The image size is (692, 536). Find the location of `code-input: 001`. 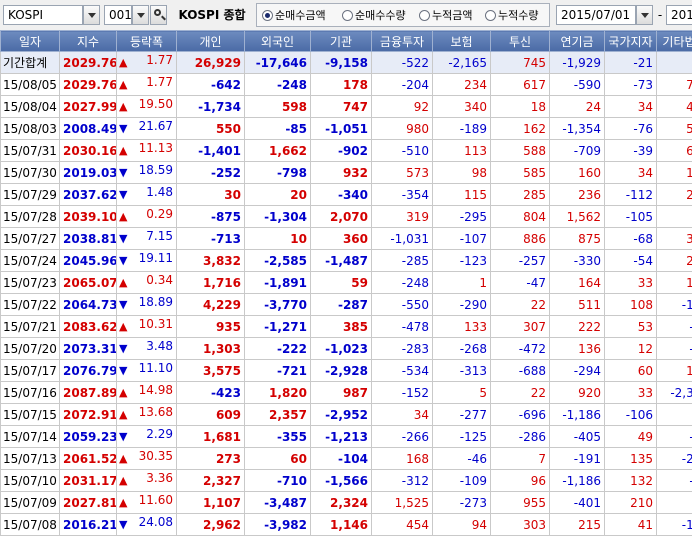

code-input: 001 is located at coordinates (118, 15).